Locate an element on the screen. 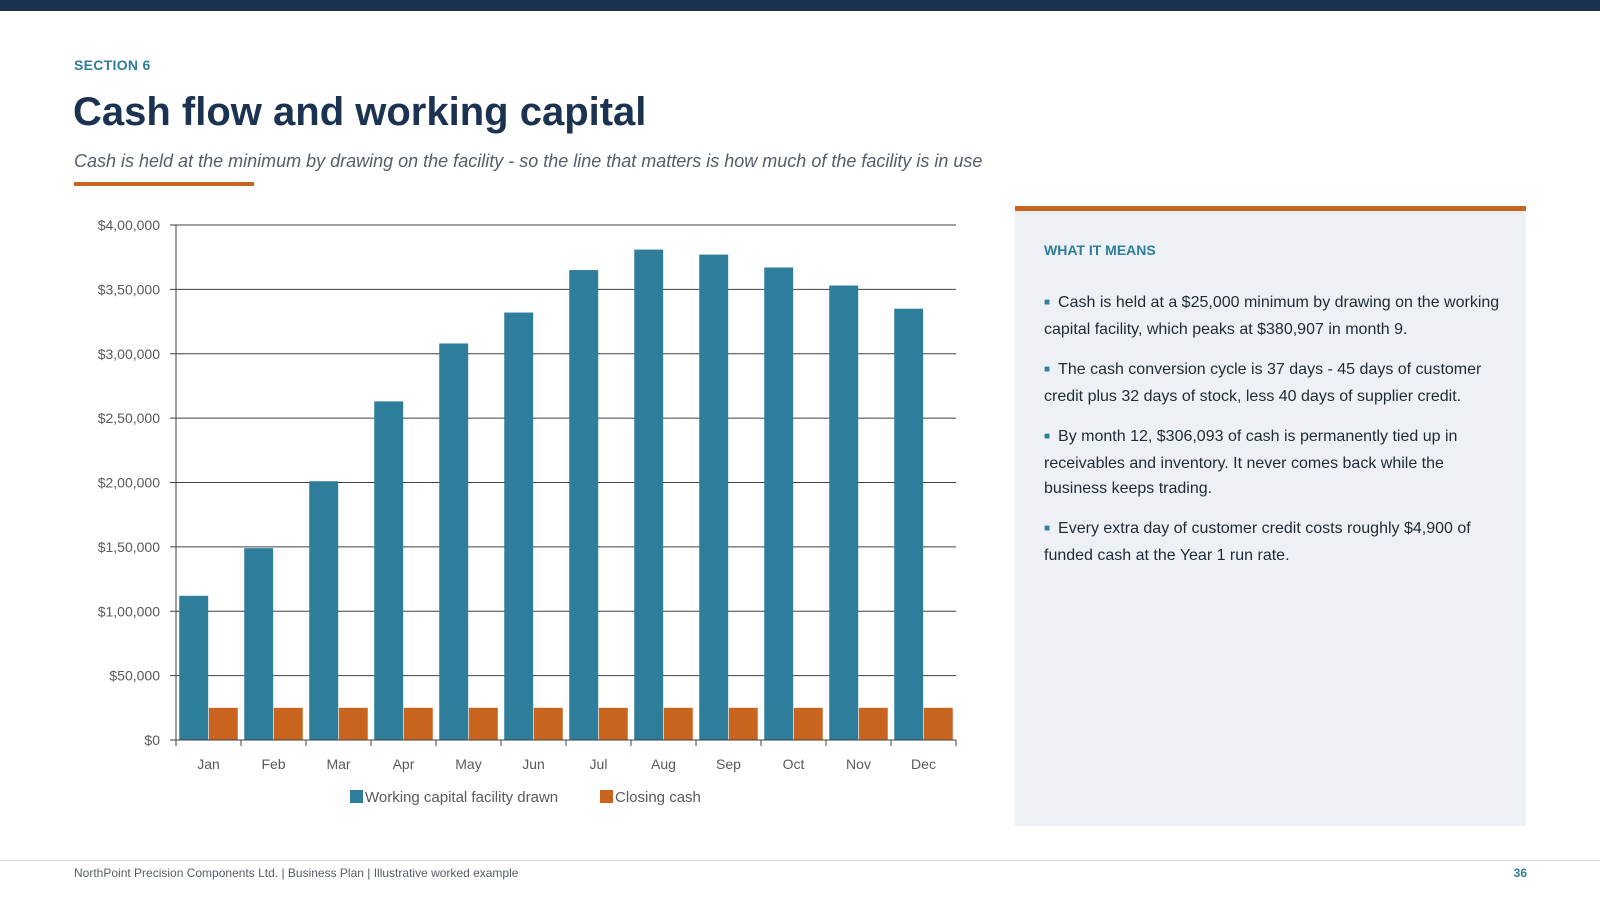 This screenshot has width=1600, height=900. y-tick-label: $2,50,000 is located at coordinates (129, 418).